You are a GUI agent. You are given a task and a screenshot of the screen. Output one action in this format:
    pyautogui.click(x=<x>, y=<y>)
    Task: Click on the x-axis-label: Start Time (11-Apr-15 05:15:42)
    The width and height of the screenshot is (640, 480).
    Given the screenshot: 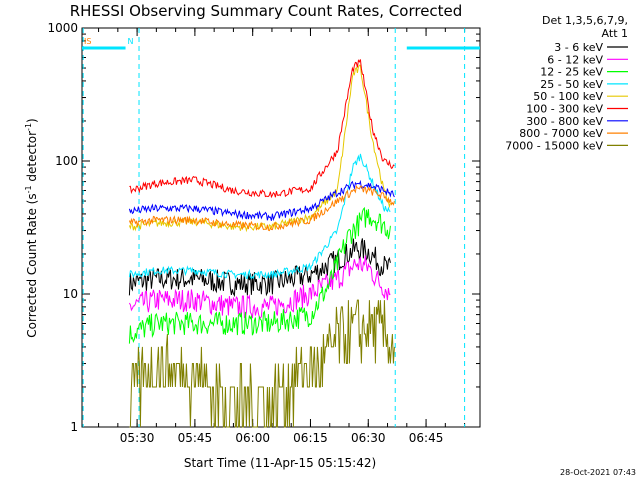 What is the action you would take?
    pyautogui.click(x=280, y=463)
    